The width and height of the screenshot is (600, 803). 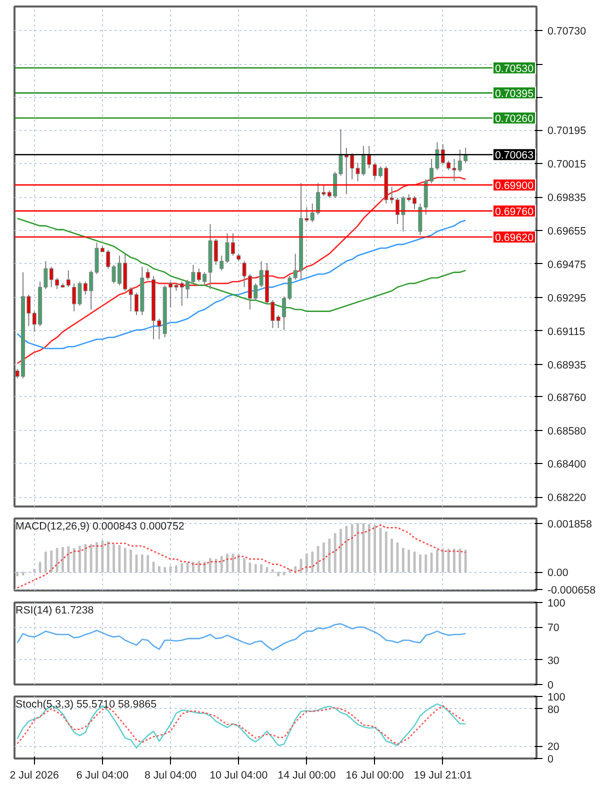 What do you see at coordinates (443, 776) in the screenshot?
I see `x-tick-label: 19 Jul 21:01` at bounding box center [443, 776].